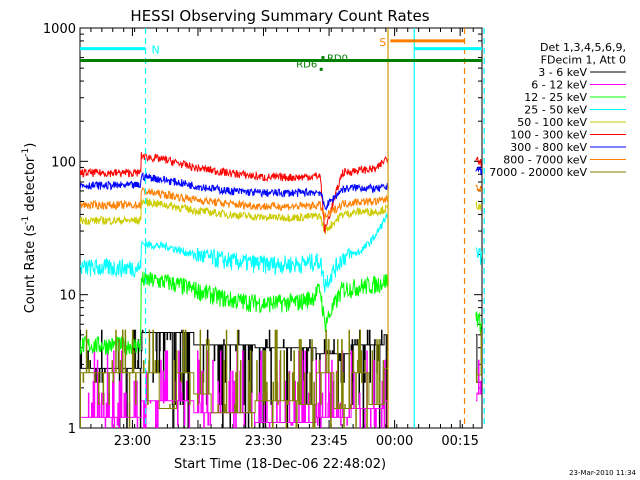 Image resolution: width=640 pixels, height=480 pixels. Describe the element at coordinates (279, 16) in the screenshot. I see `chart-title: HESSI Observing Summary Count Rates` at that location.